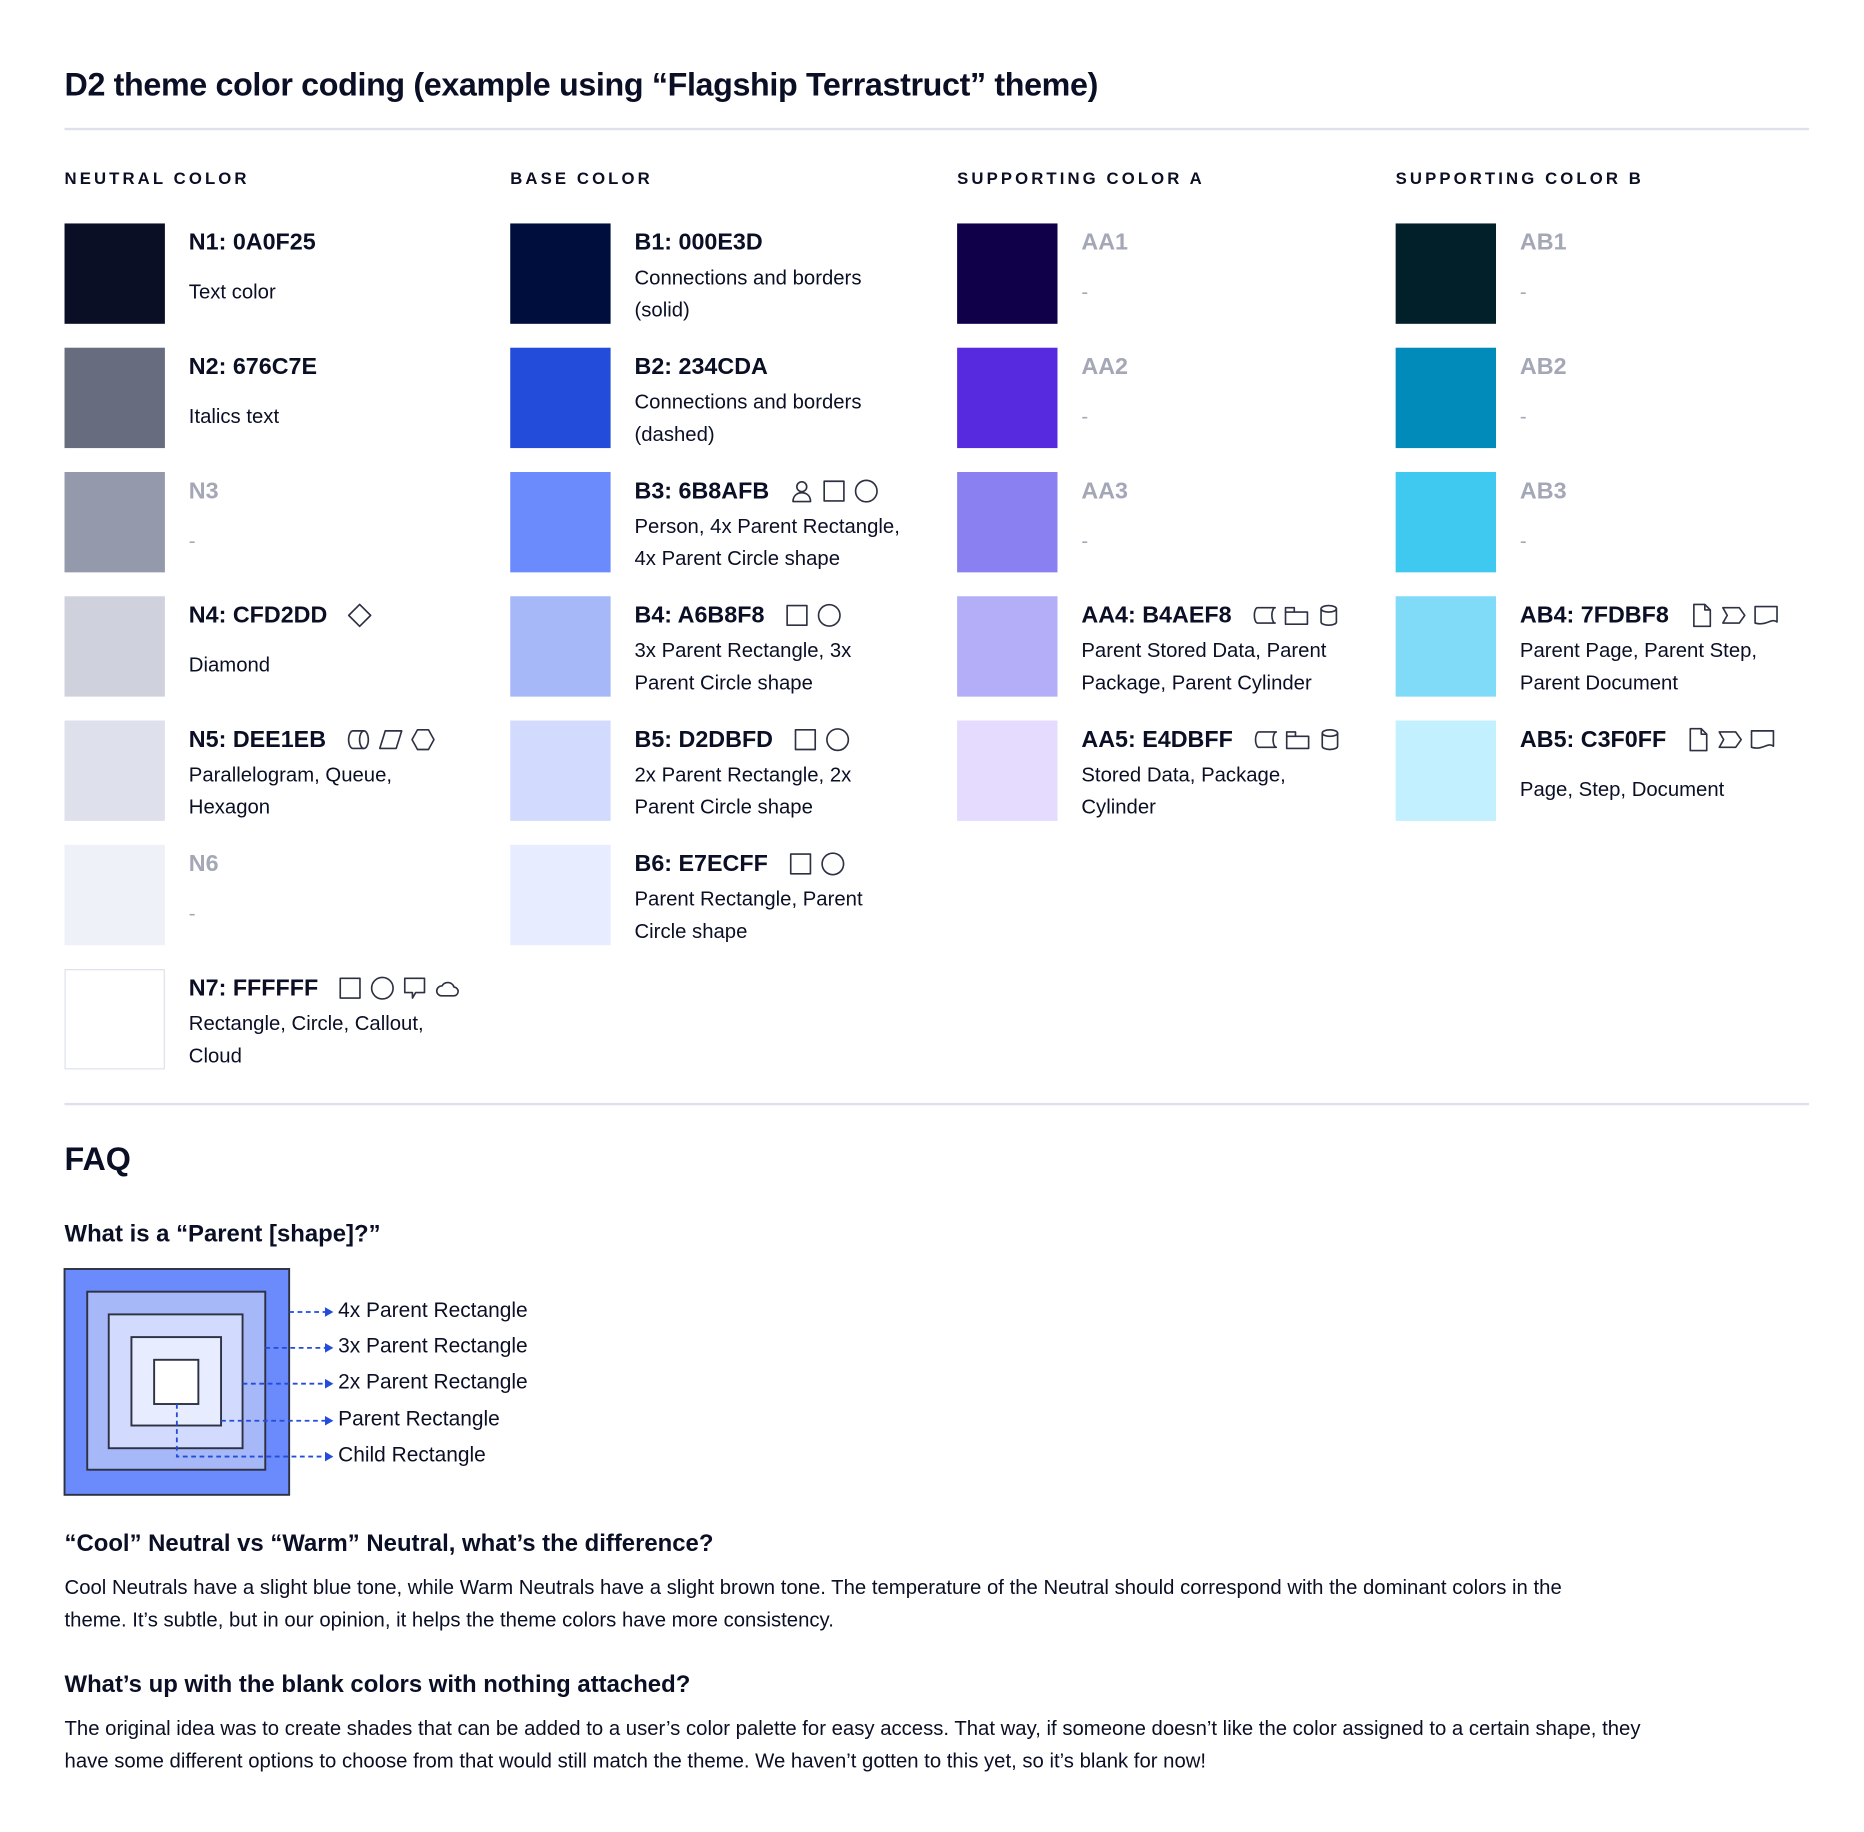  I want to click on color-description-line: Parallelogram, Queue,, so click(290, 775).